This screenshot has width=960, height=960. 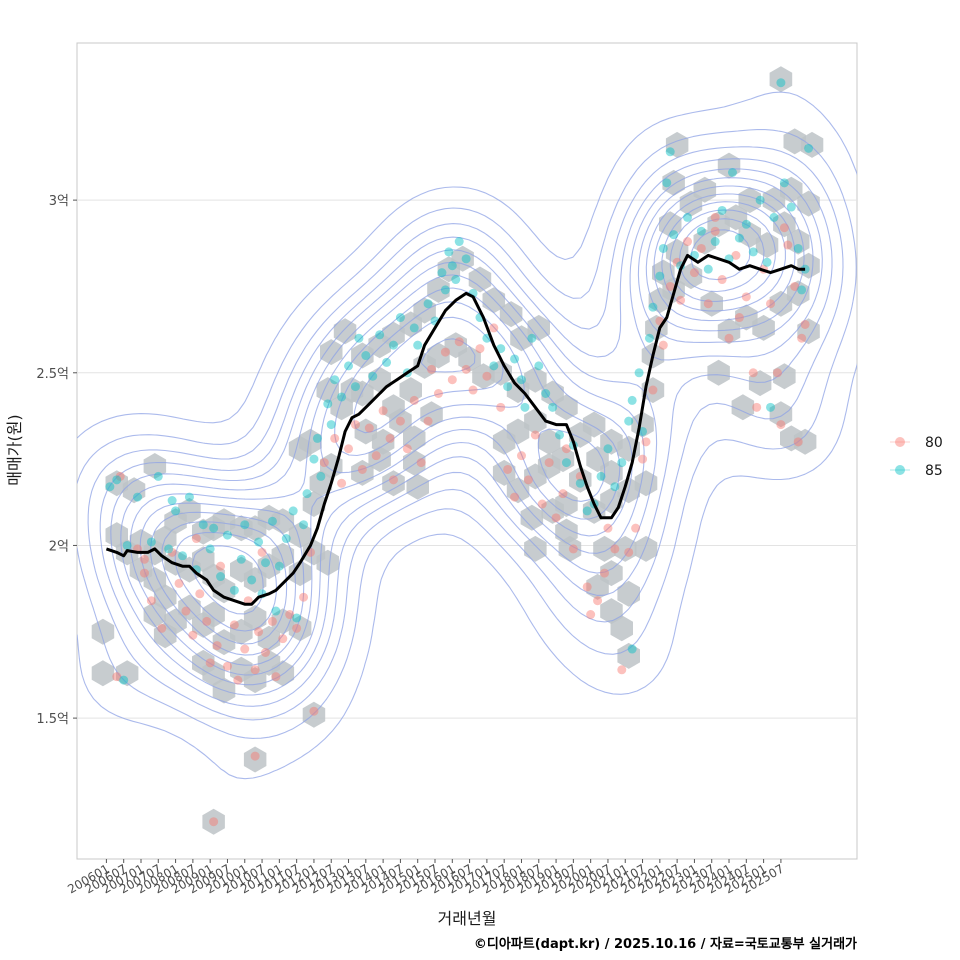 I want to click on x-axis-title: 거래년월, so click(x=467, y=918).